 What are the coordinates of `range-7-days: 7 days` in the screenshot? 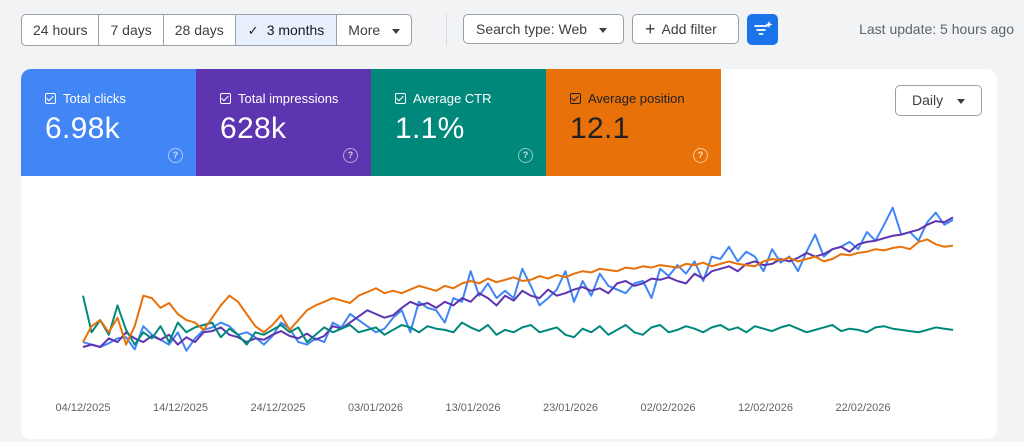 It's located at (131, 30).